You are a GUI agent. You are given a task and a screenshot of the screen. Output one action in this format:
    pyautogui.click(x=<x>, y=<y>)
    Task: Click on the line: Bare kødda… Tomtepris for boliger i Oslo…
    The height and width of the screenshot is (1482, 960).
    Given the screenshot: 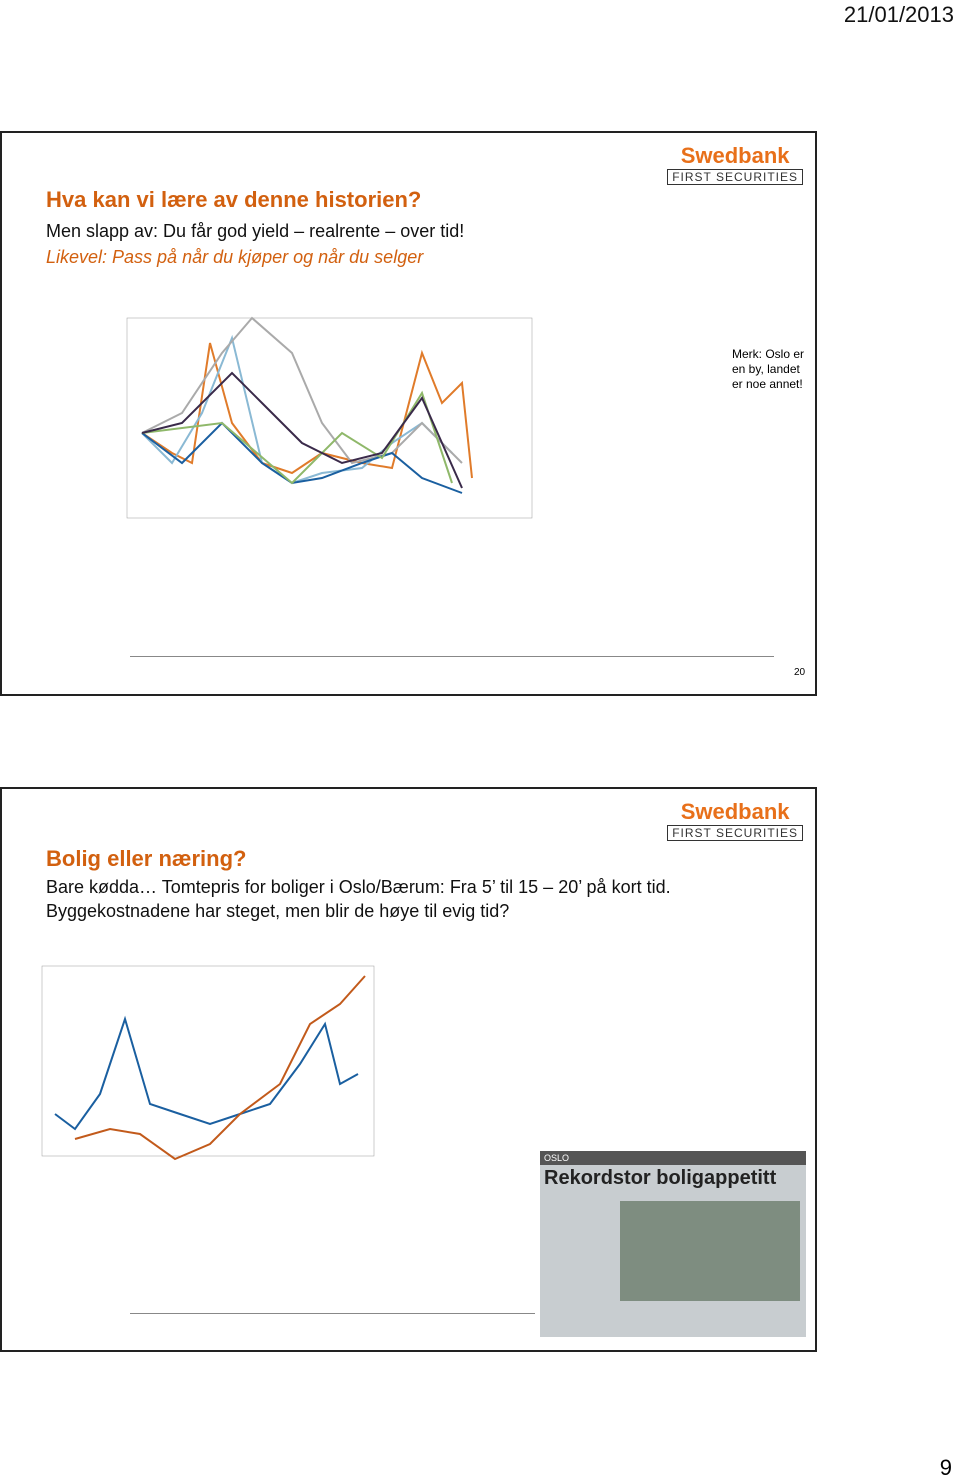 What is the action you would take?
    pyautogui.click(x=358, y=887)
    